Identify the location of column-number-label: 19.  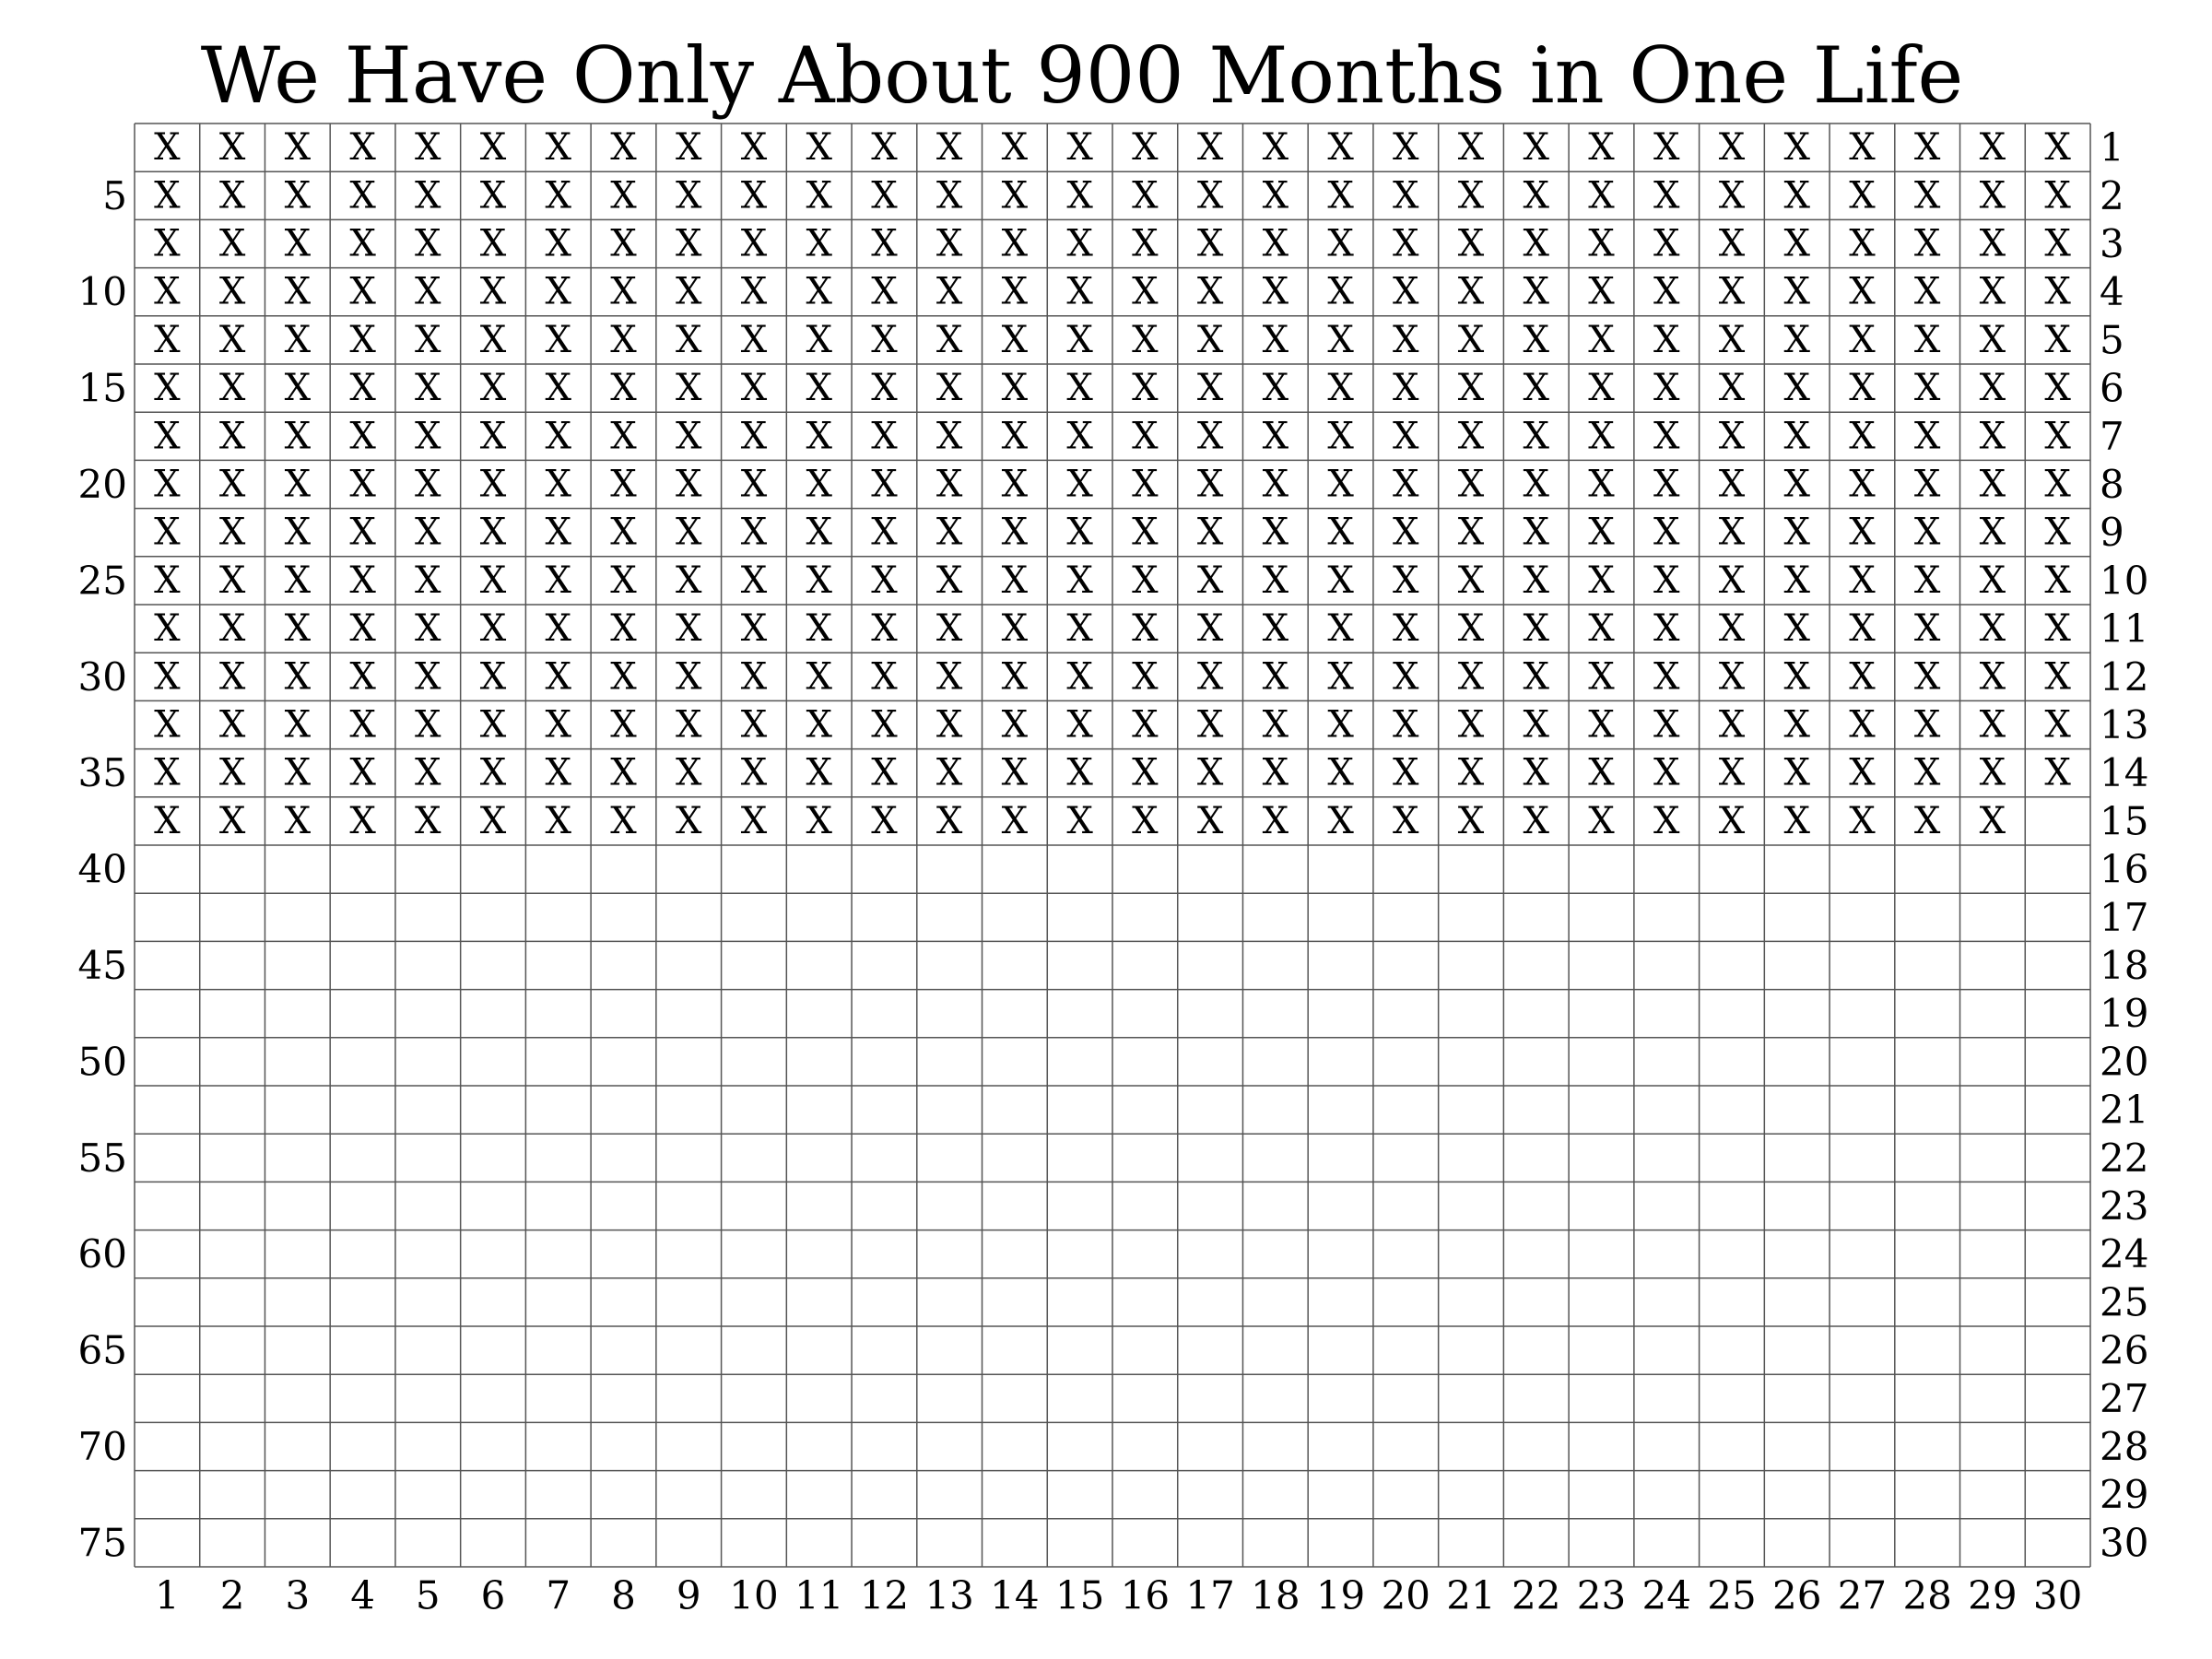
(1340, 1595).